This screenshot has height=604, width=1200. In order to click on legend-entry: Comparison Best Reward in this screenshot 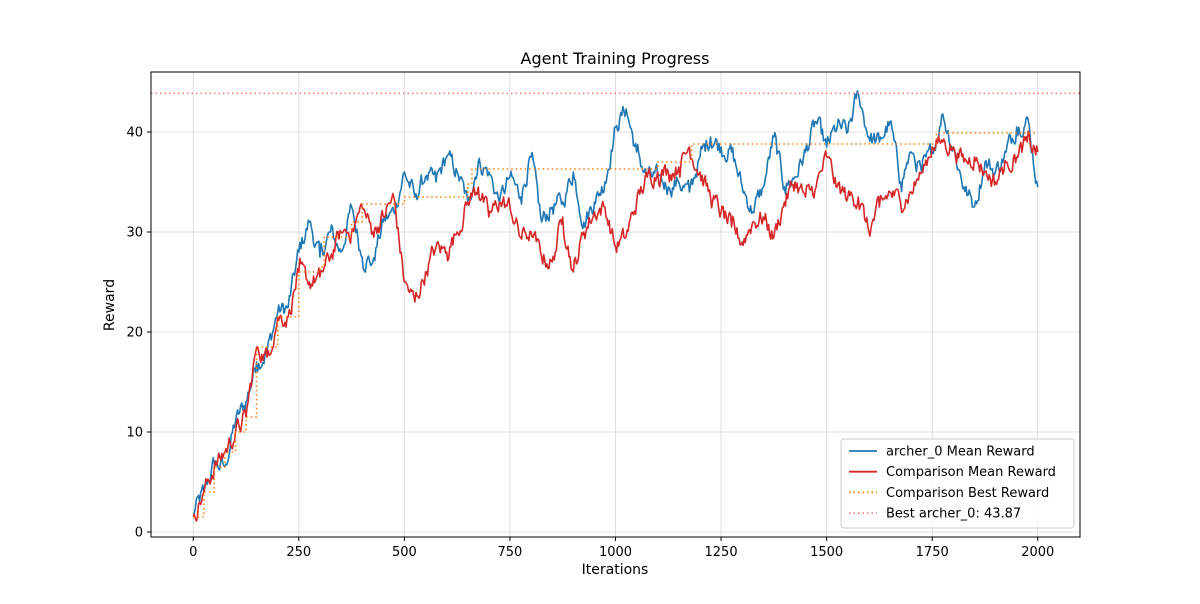, I will do `click(967, 493)`.